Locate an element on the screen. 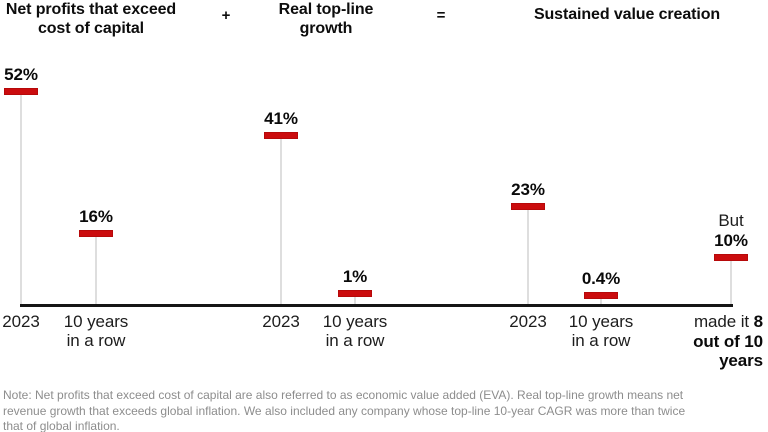 This screenshot has height=432, width=768. equals-operator: = is located at coordinates (441, 15).